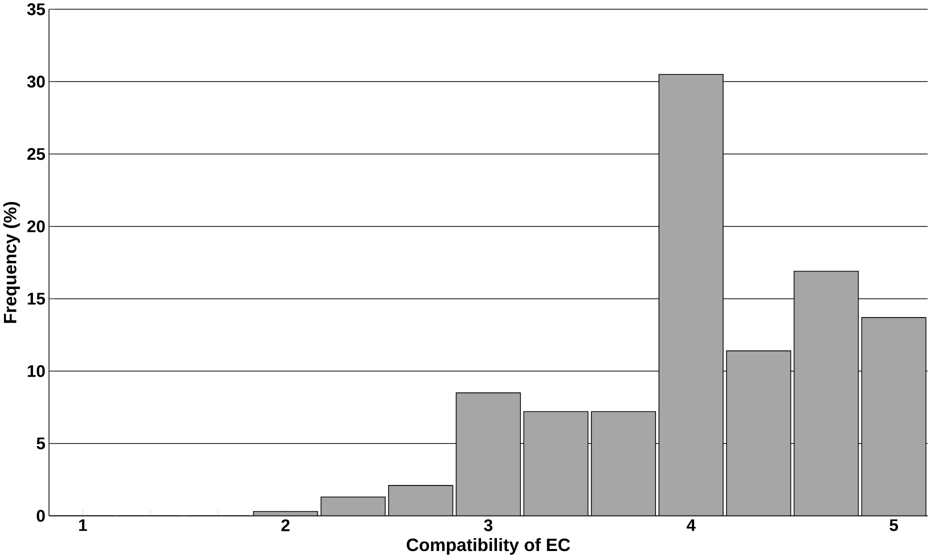 This screenshot has width=928, height=558. Describe the element at coordinates (36, 9) in the screenshot. I see `y-tick-label: 35` at that location.